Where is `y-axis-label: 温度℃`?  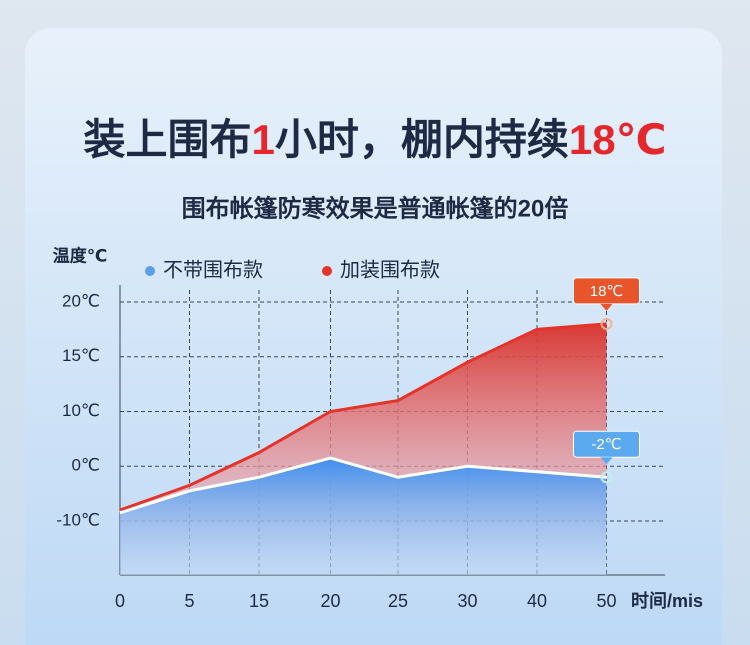 y-axis-label: 温度℃ is located at coordinates (80, 255).